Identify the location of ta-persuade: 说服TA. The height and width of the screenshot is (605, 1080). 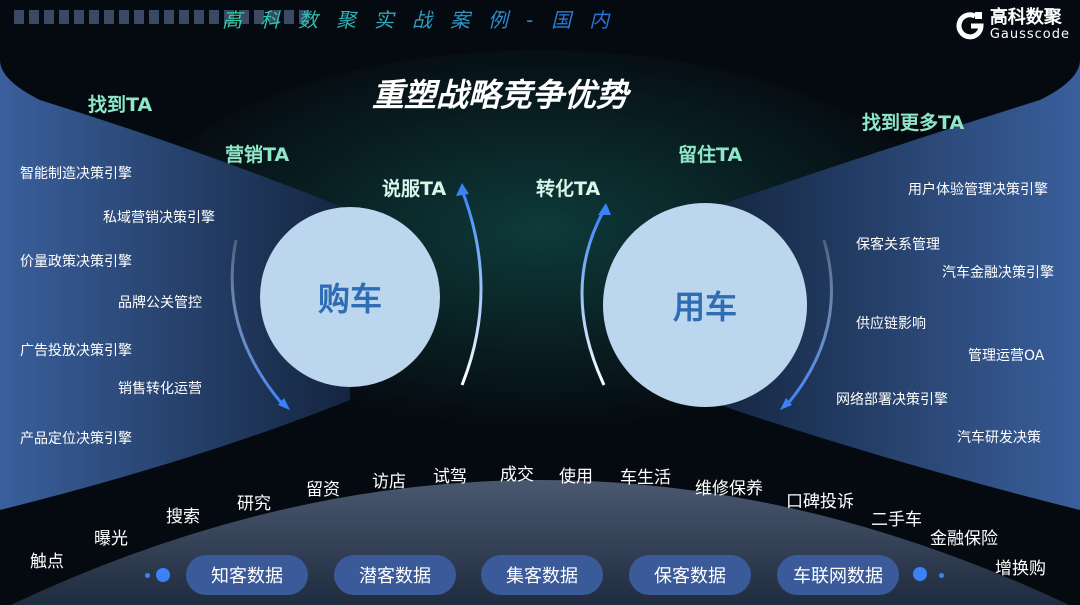
(414, 189).